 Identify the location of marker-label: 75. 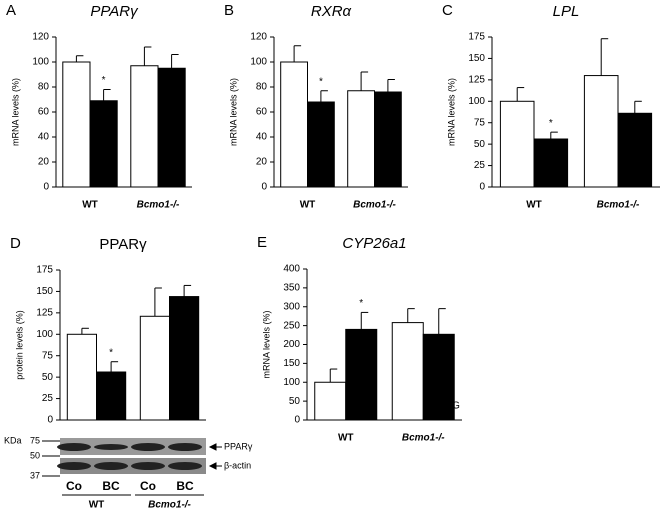
(35, 440).